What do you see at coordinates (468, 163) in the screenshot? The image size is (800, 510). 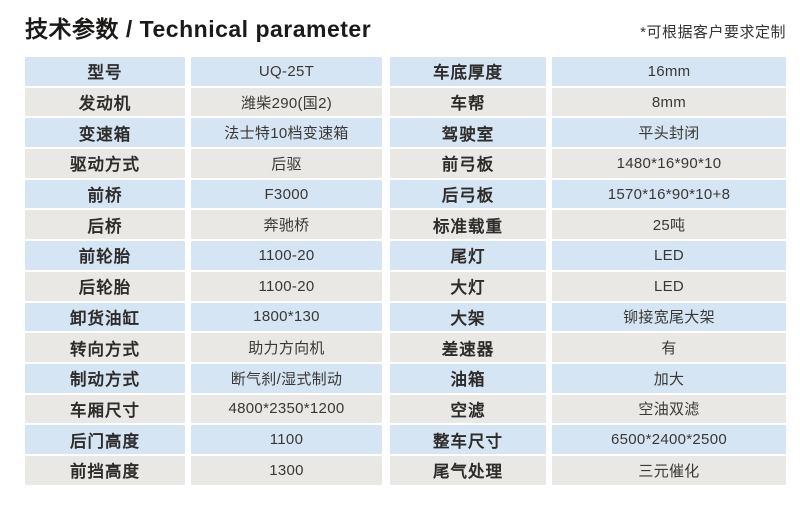 I see `param-label-cell: 前弓板` at bounding box center [468, 163].